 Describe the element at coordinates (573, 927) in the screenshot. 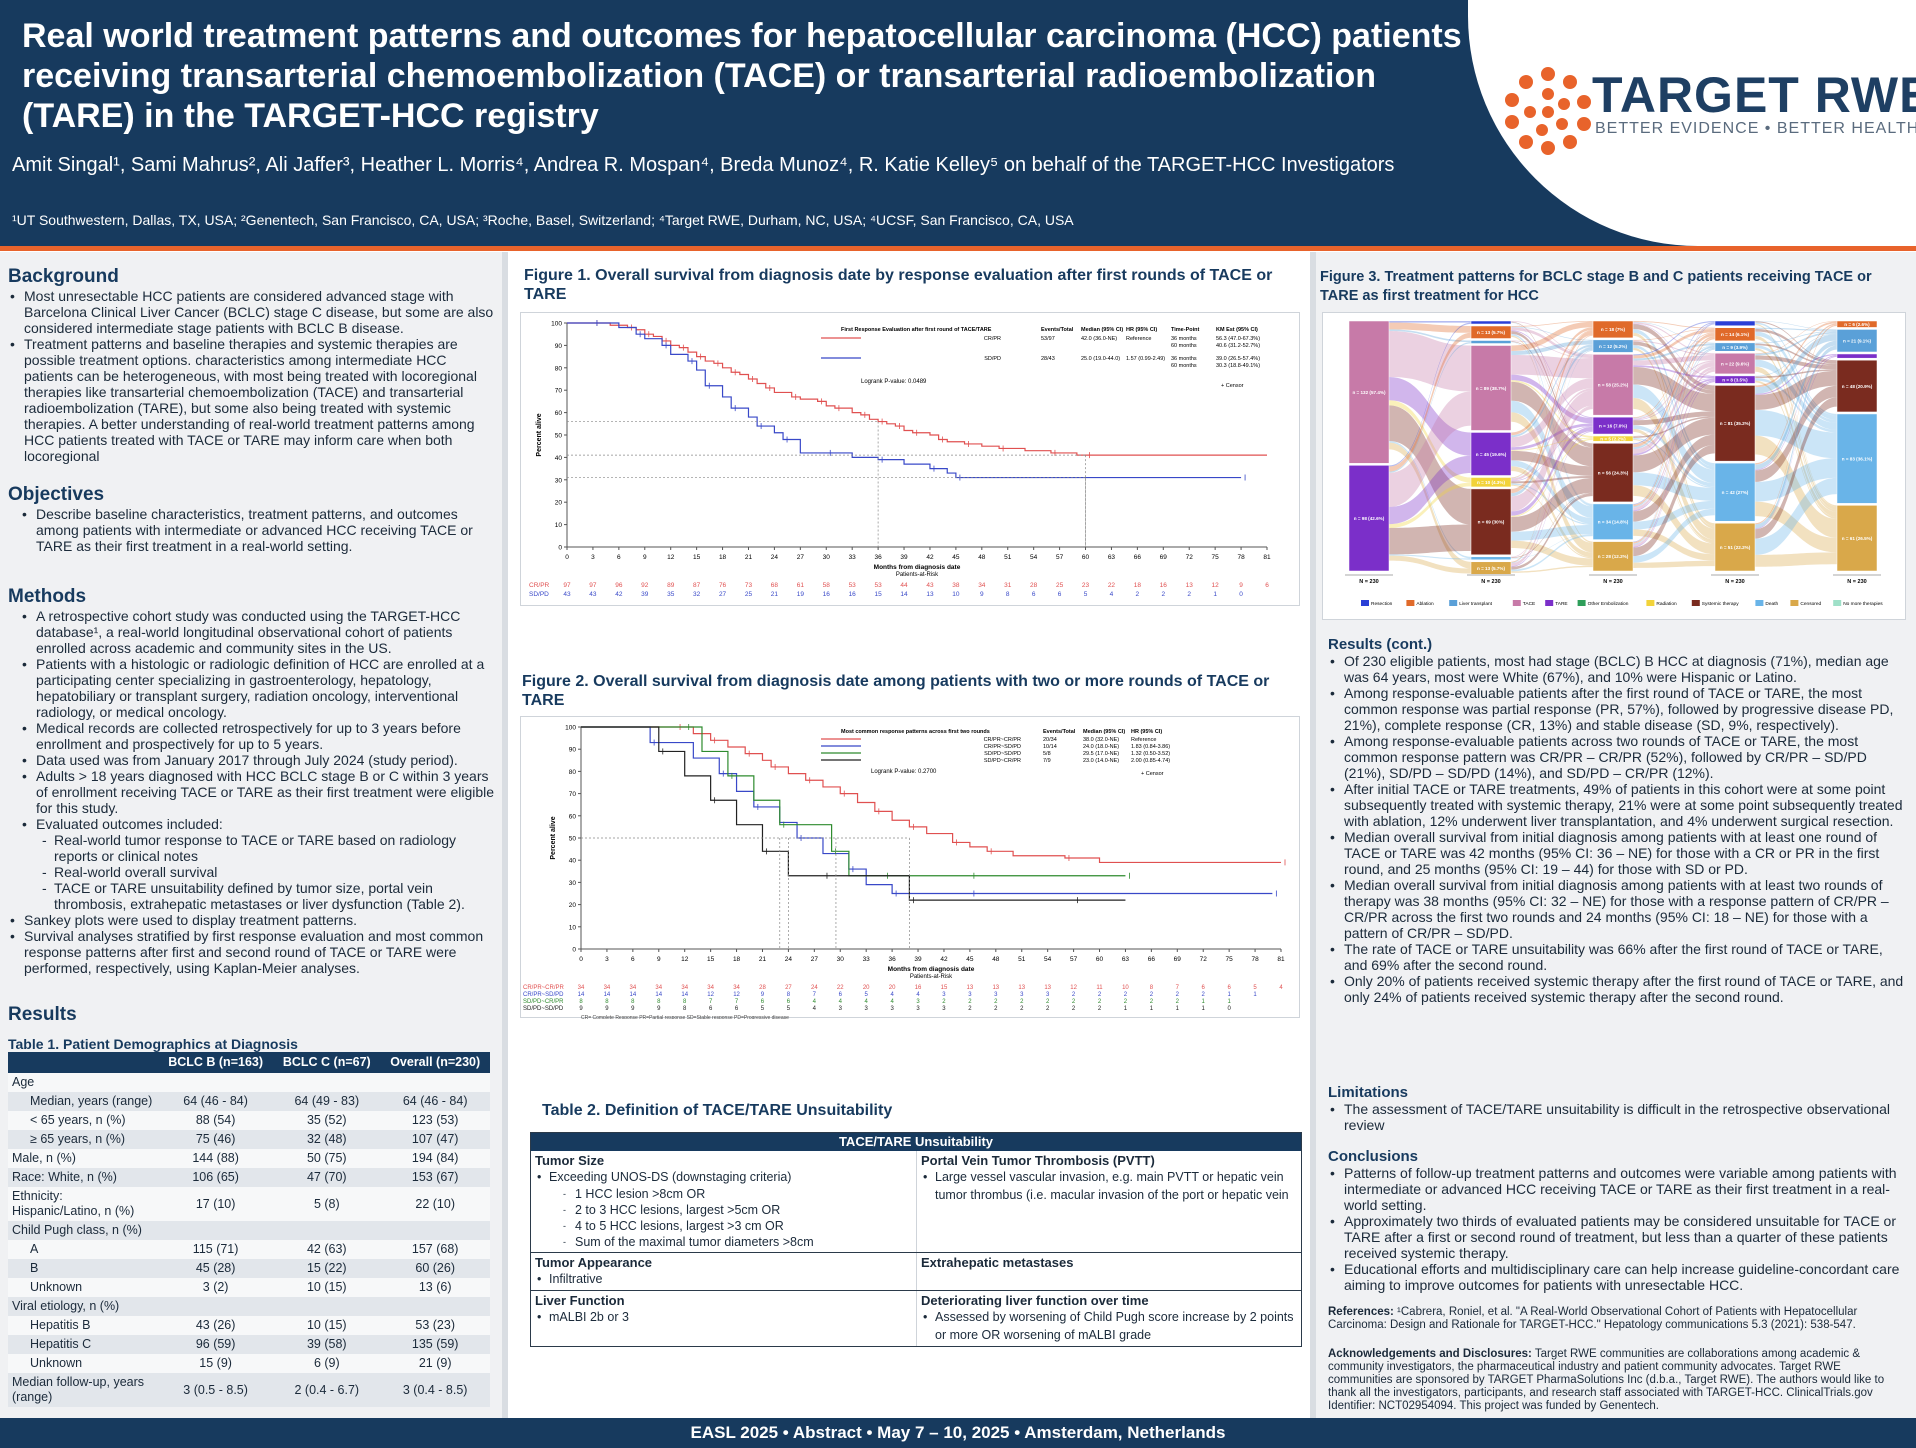

I see `y-tick-label: 10` at that location.